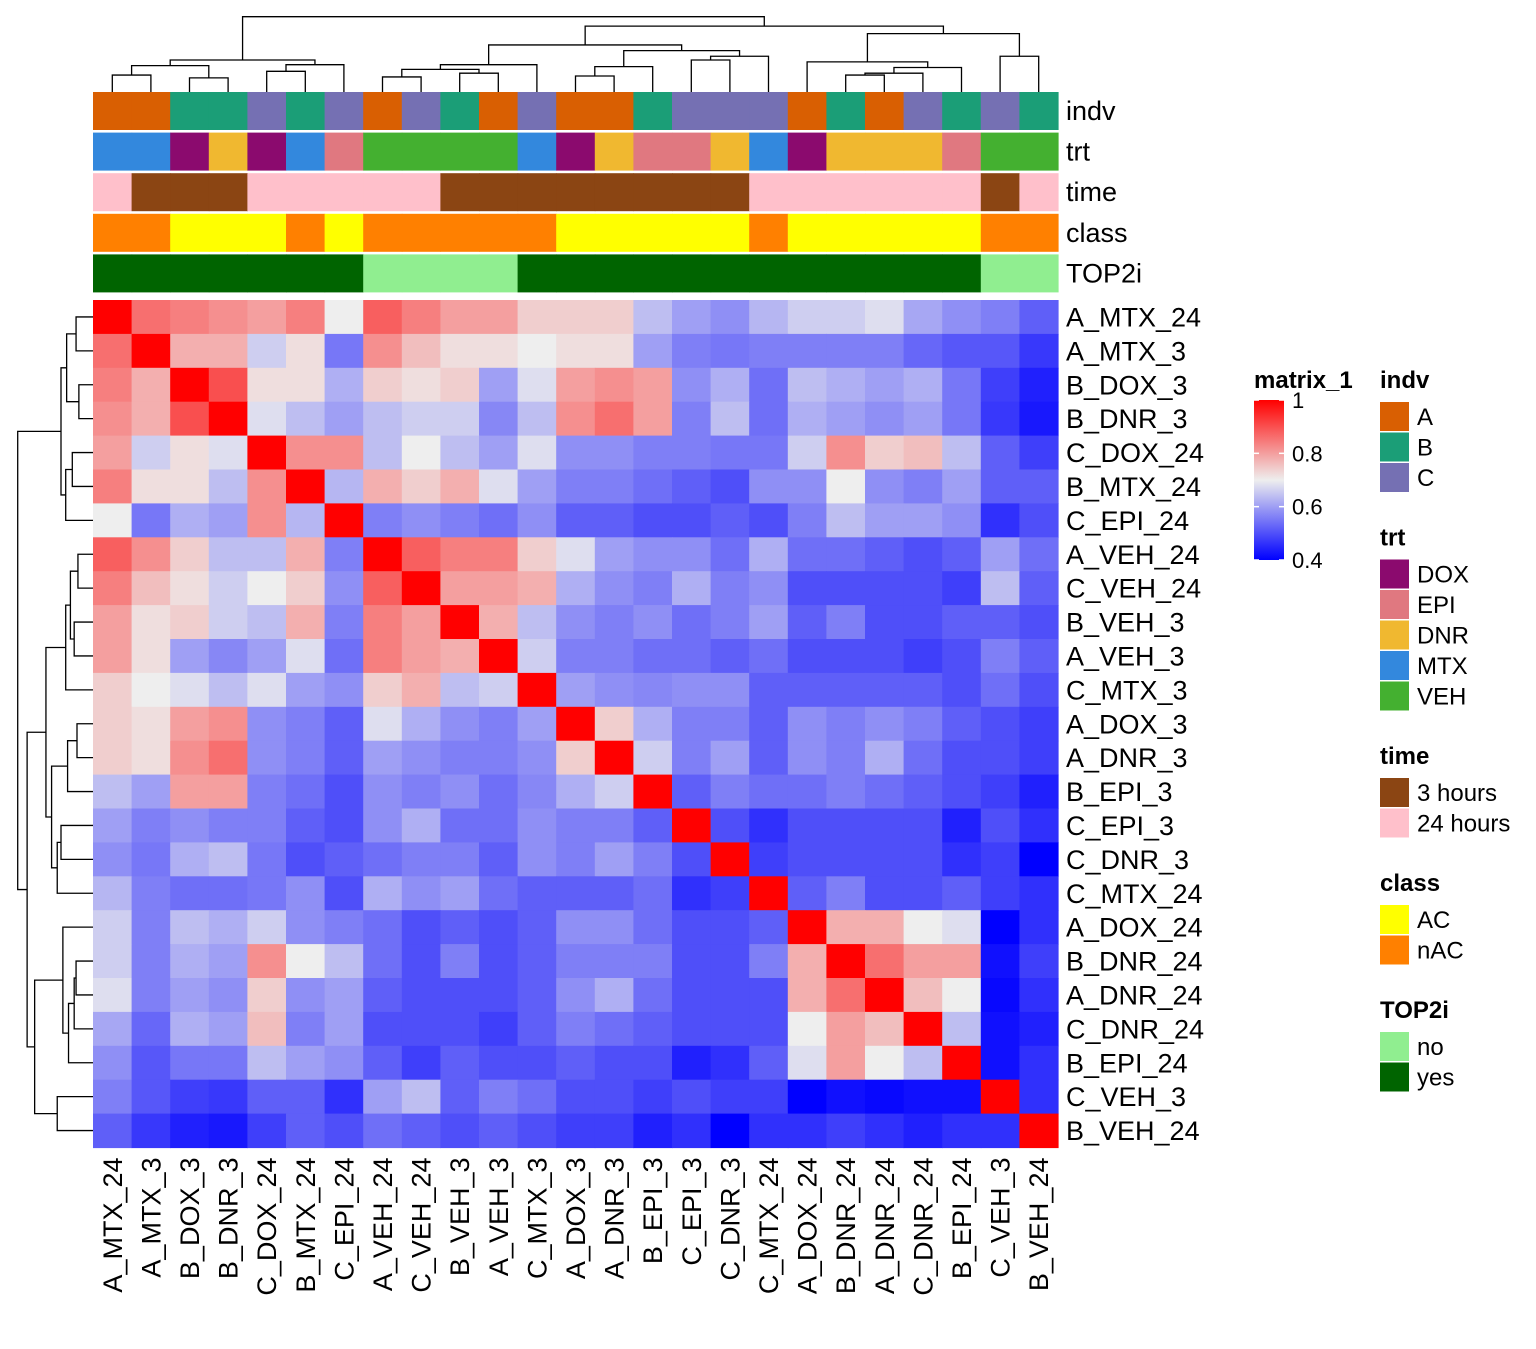 The height and width of the screenshot is (1349, 1536). I want to click on row-label: C_VEH_3, so click(1126, 1097).